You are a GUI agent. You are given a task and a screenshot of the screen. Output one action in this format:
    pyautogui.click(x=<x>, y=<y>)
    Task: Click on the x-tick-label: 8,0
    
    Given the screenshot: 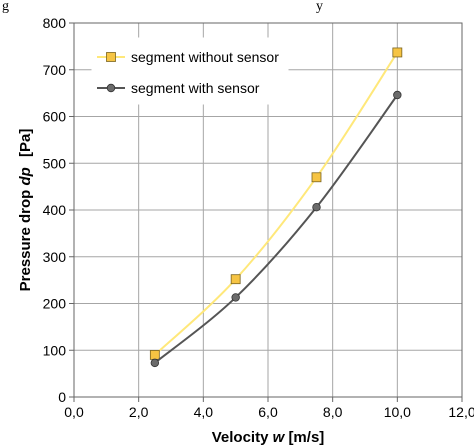 What is the action you would take?
    pyautogui.click(x=333, y=412)
    